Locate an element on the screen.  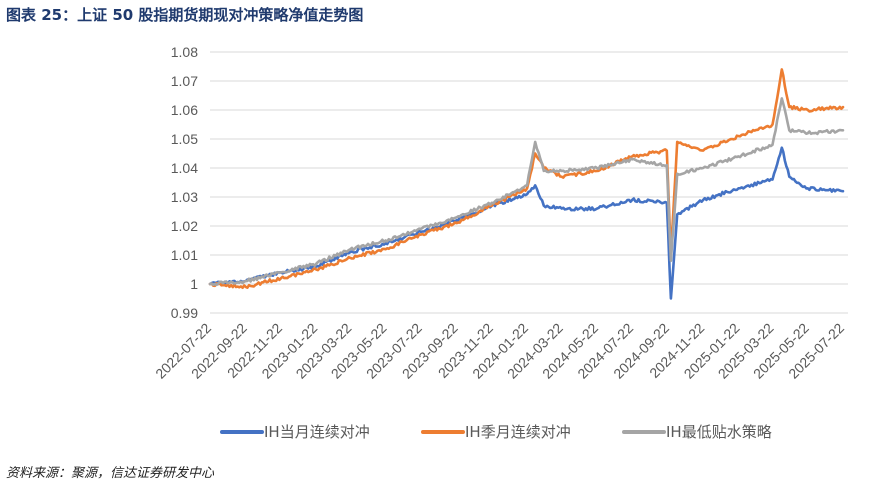
y-tick-label: 1.02 is located at coordinates (184, 226).